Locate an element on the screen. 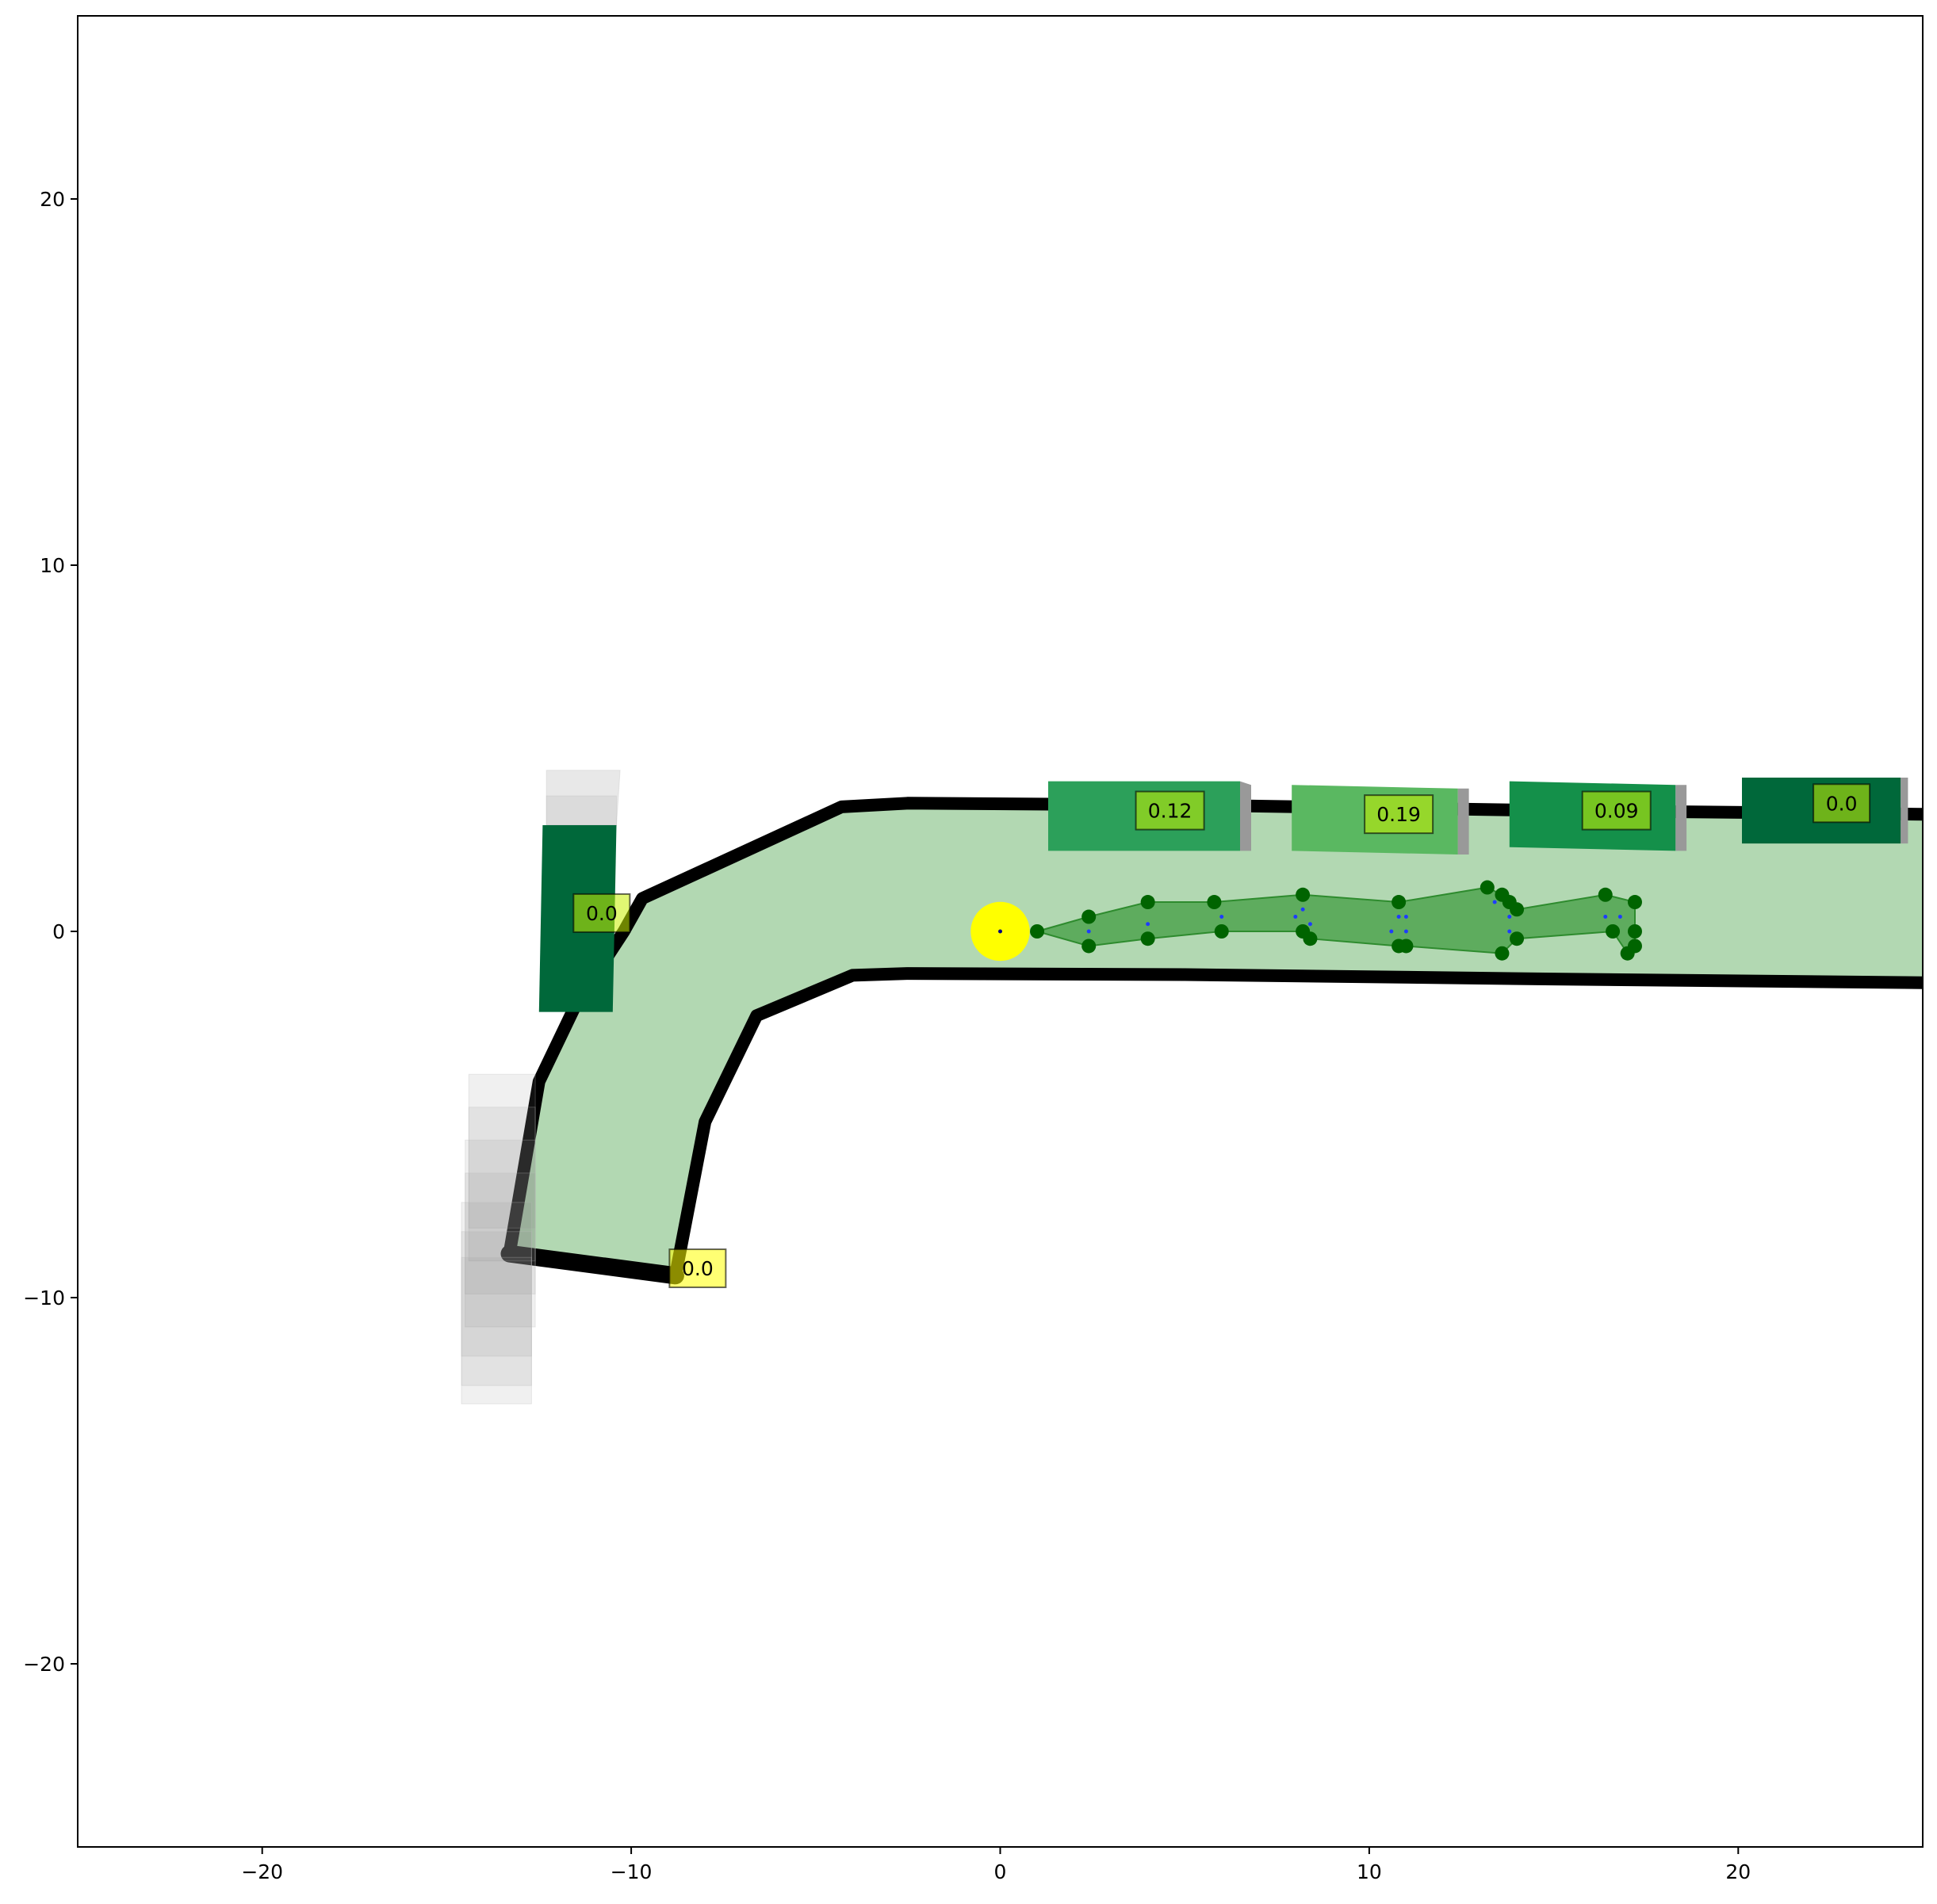  vehicle-label-text: 0.12 is located at coordinates (1170, 811).